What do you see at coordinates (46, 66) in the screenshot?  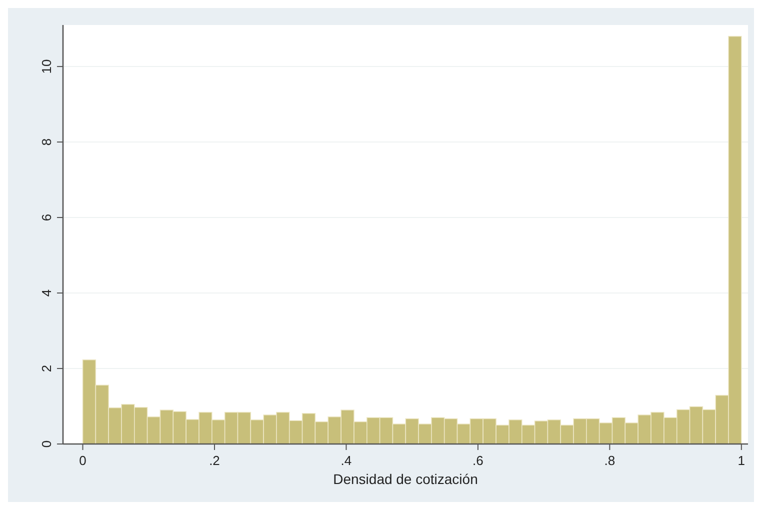 I see `y-tick-label: 10` at bounding box center [46, 66].